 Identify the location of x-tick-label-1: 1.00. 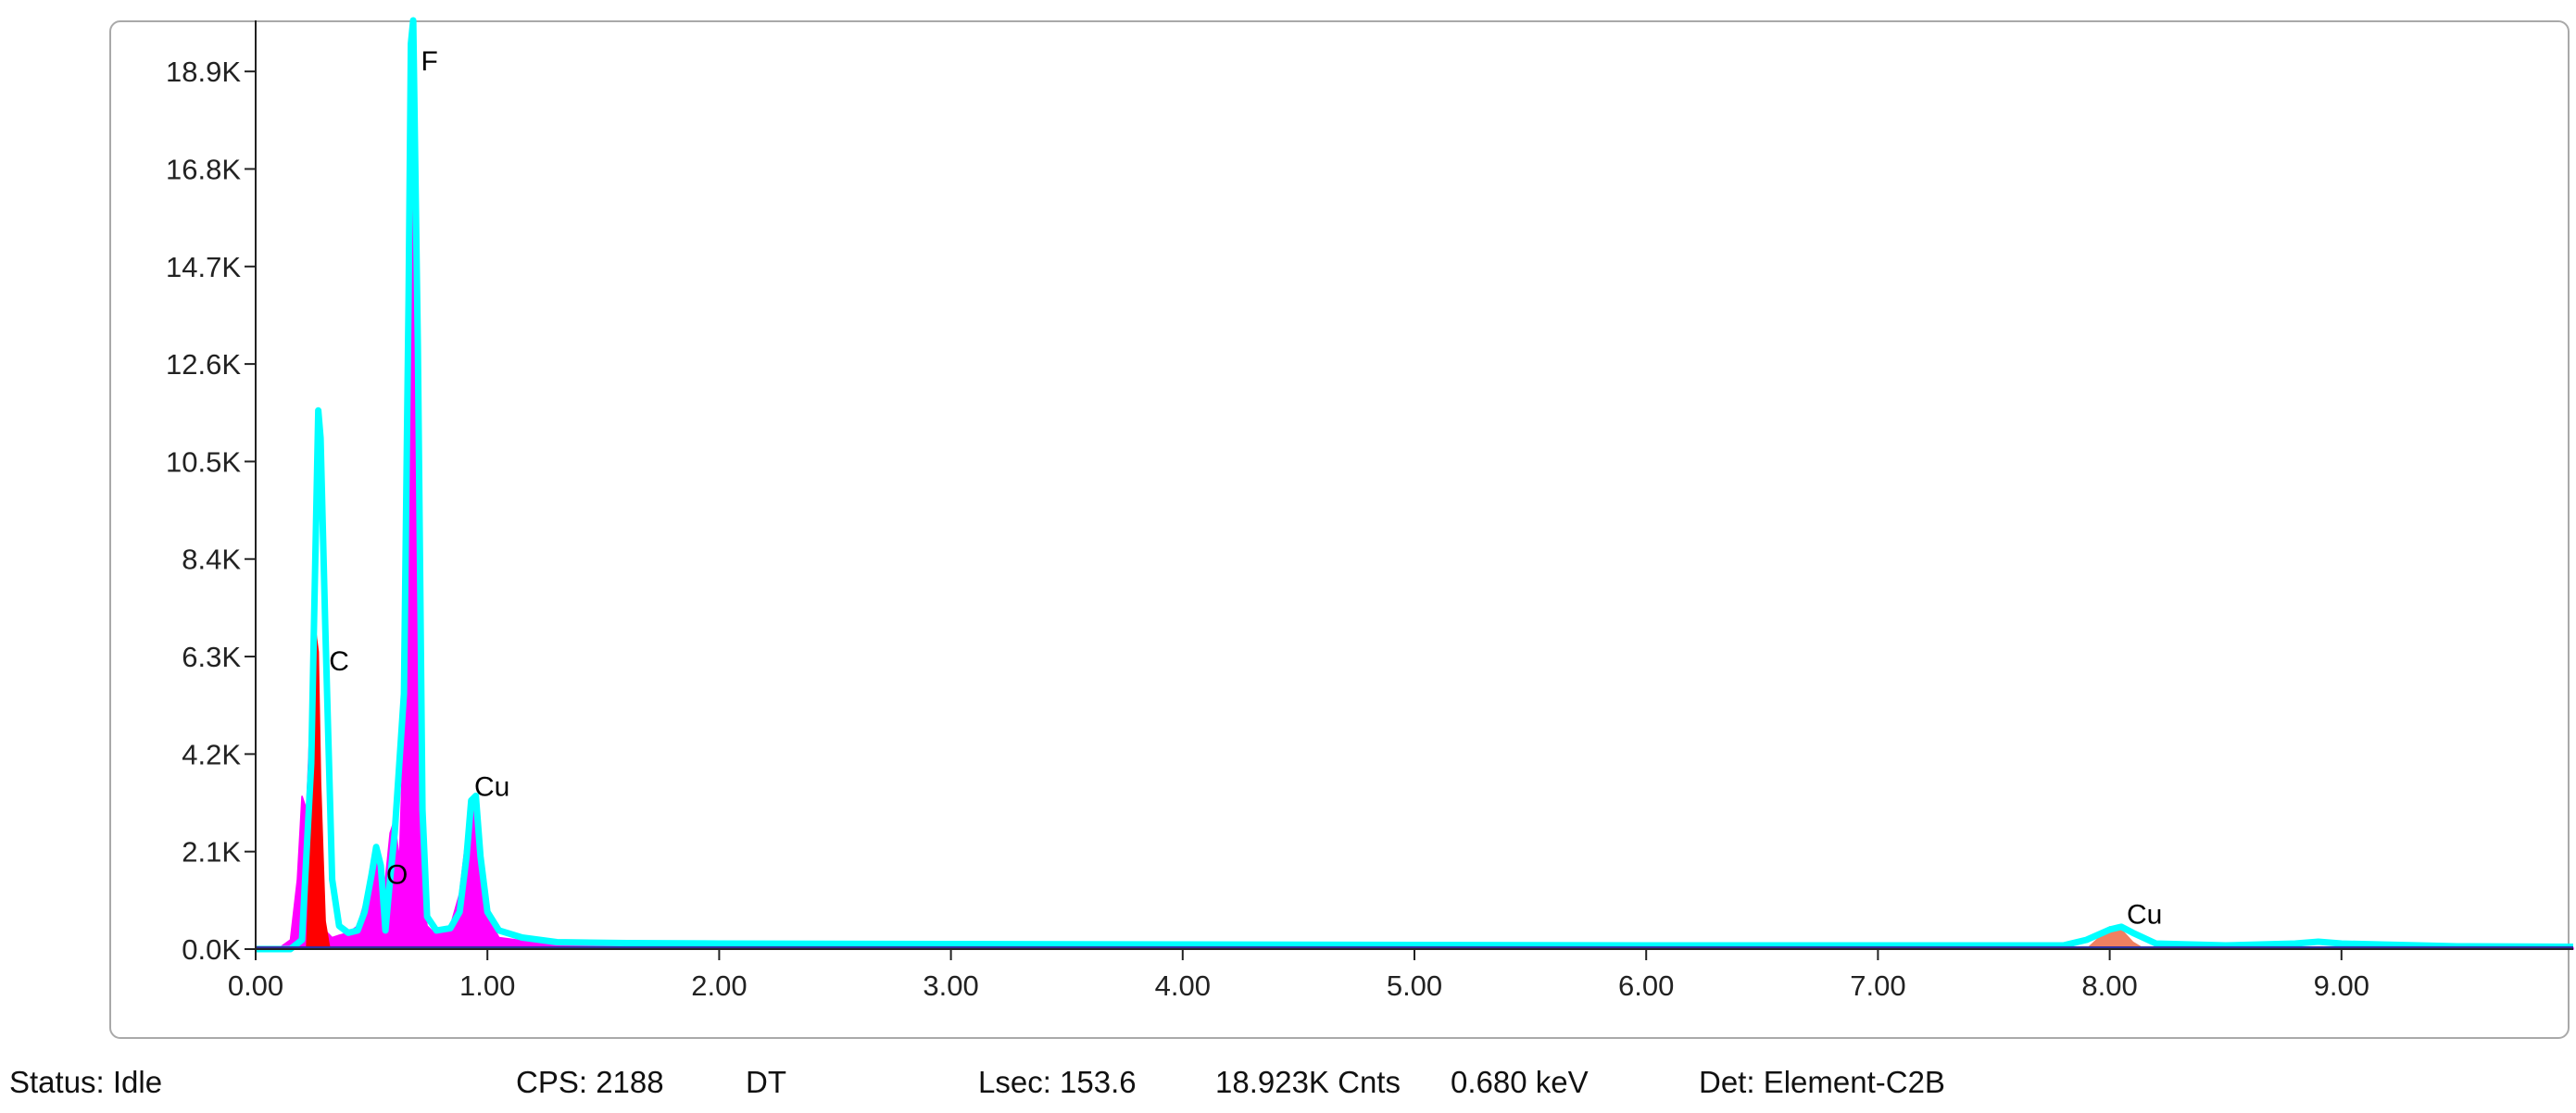
(487, 985).